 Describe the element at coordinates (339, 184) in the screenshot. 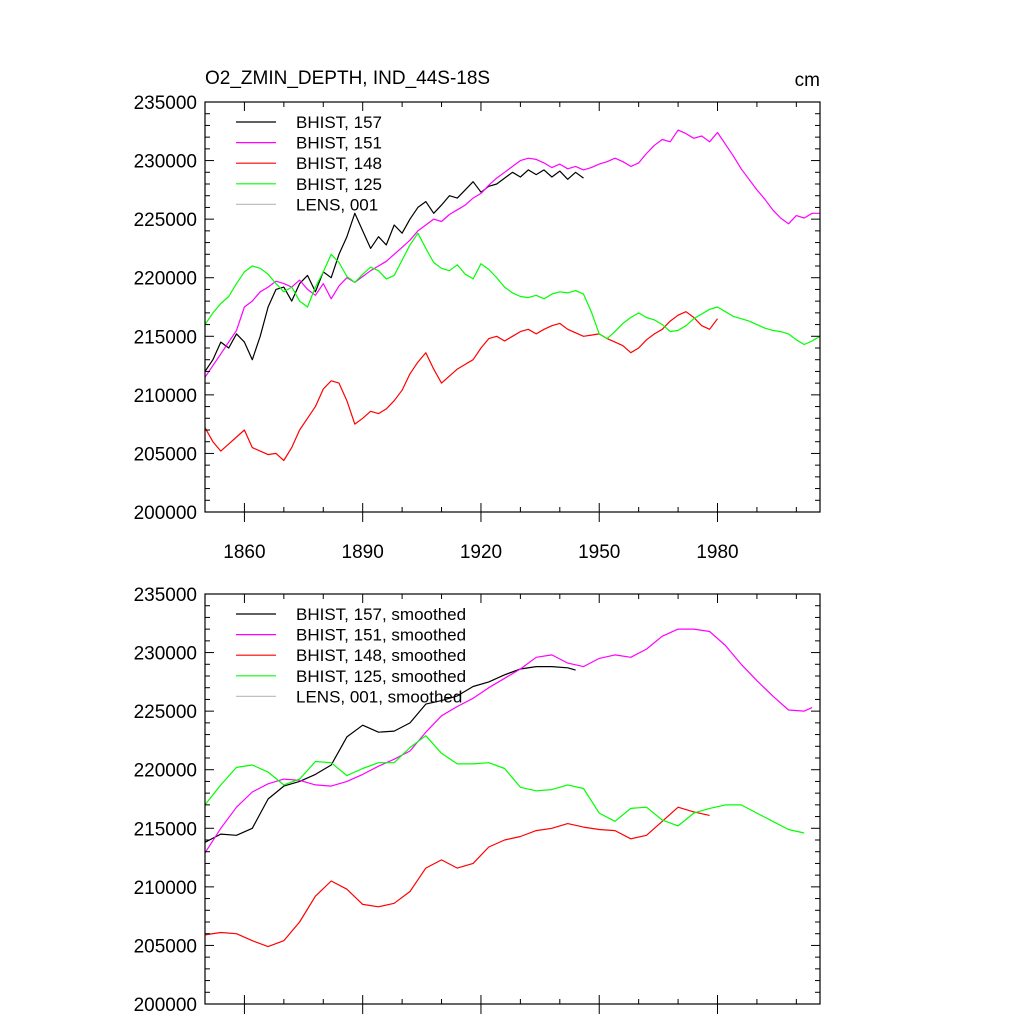

I see `legend-label: BHIST, 125` at that location.